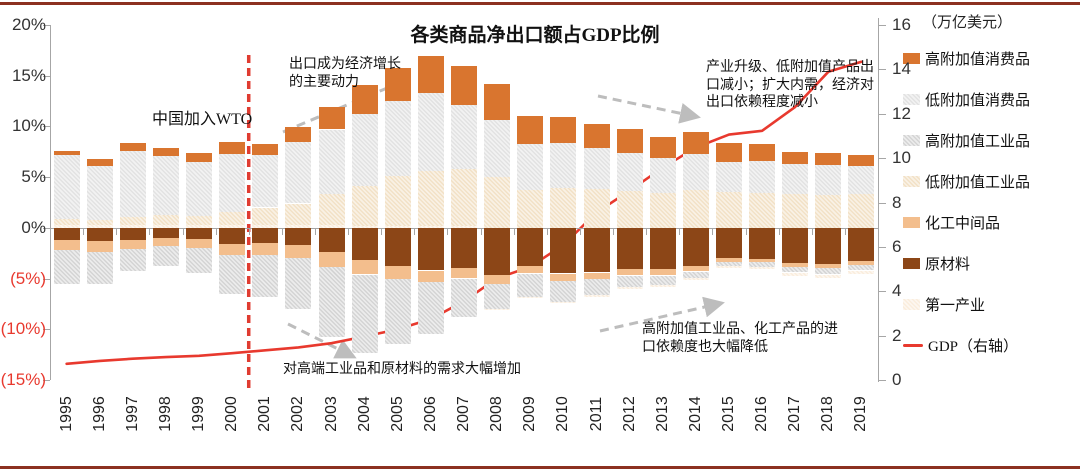 The height and width of the screenshot is (476, 1080). Describe the element at coordinates (882, 114) in the screenshot. I see `right-axis-tick` at that location.